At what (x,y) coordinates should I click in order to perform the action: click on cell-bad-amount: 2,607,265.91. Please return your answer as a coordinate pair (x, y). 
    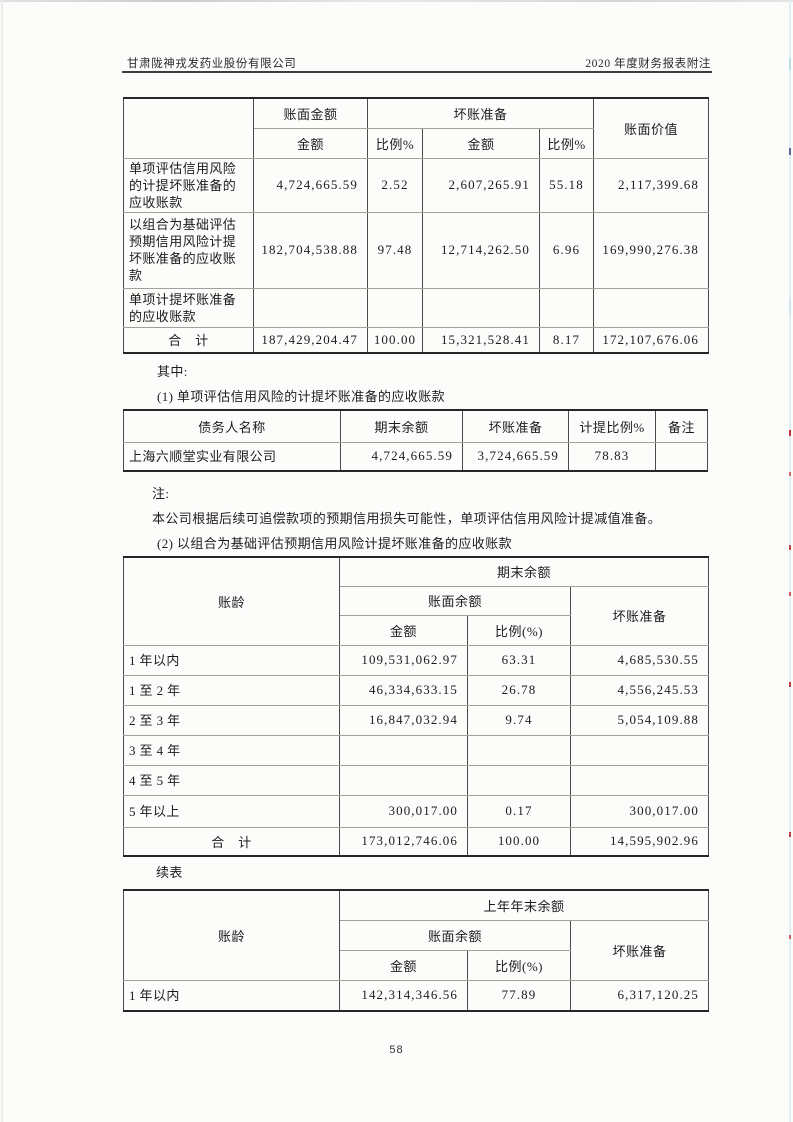
    Looking at the image, I should click on (481, 185).